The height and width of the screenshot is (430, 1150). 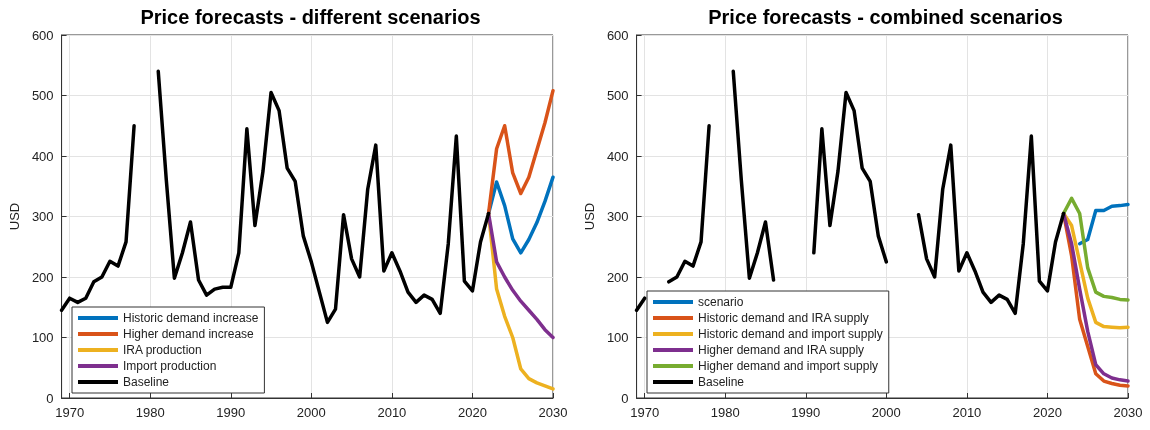 I want to click on chart-title: Price forecasts - combined scenarios, so click(x=885, y=17).